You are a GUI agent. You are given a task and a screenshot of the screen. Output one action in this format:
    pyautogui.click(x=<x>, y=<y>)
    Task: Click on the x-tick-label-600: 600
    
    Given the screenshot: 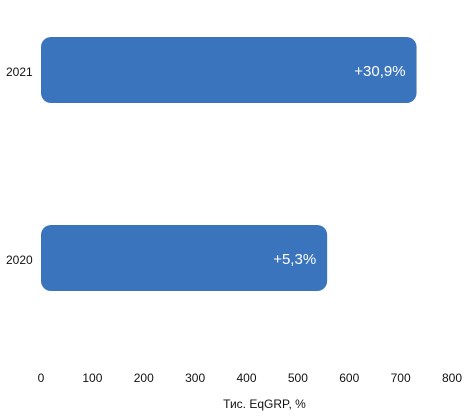 What is the action you would take?
    pyautogui.click(x=349, y=378)
    